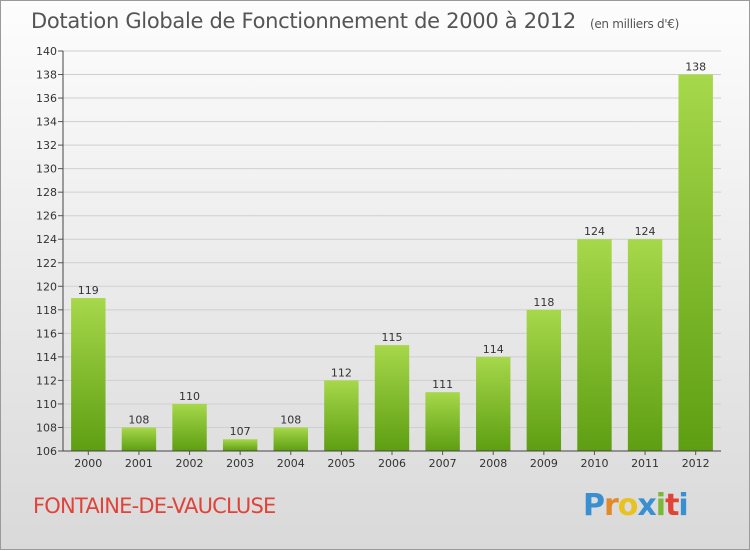 Image resolution: width=750 pixels, height=551 pixels. Describe the element at coordinates (46, 357) in the screenshot. I see `y-tick-label: 114` at that location.